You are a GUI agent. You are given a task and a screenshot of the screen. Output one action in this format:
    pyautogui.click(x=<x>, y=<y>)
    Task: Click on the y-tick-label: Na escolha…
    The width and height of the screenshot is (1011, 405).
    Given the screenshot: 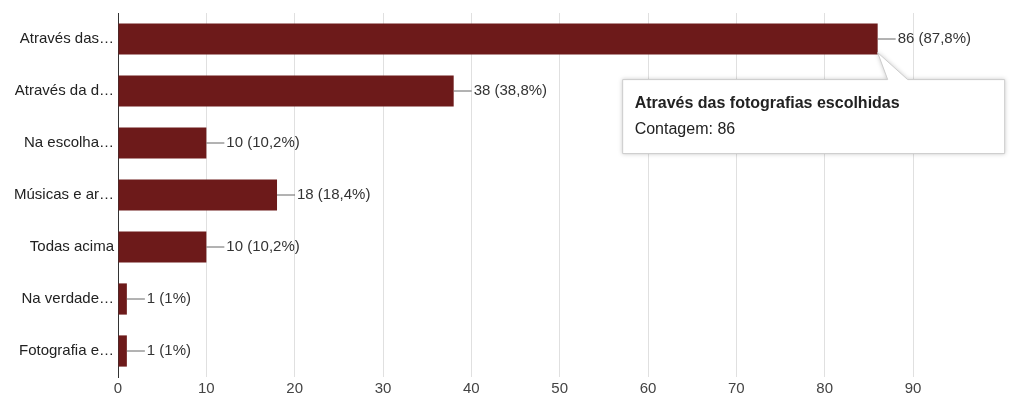 What is the action you would take?
    pyautogui.click(x=69, y=142)
    